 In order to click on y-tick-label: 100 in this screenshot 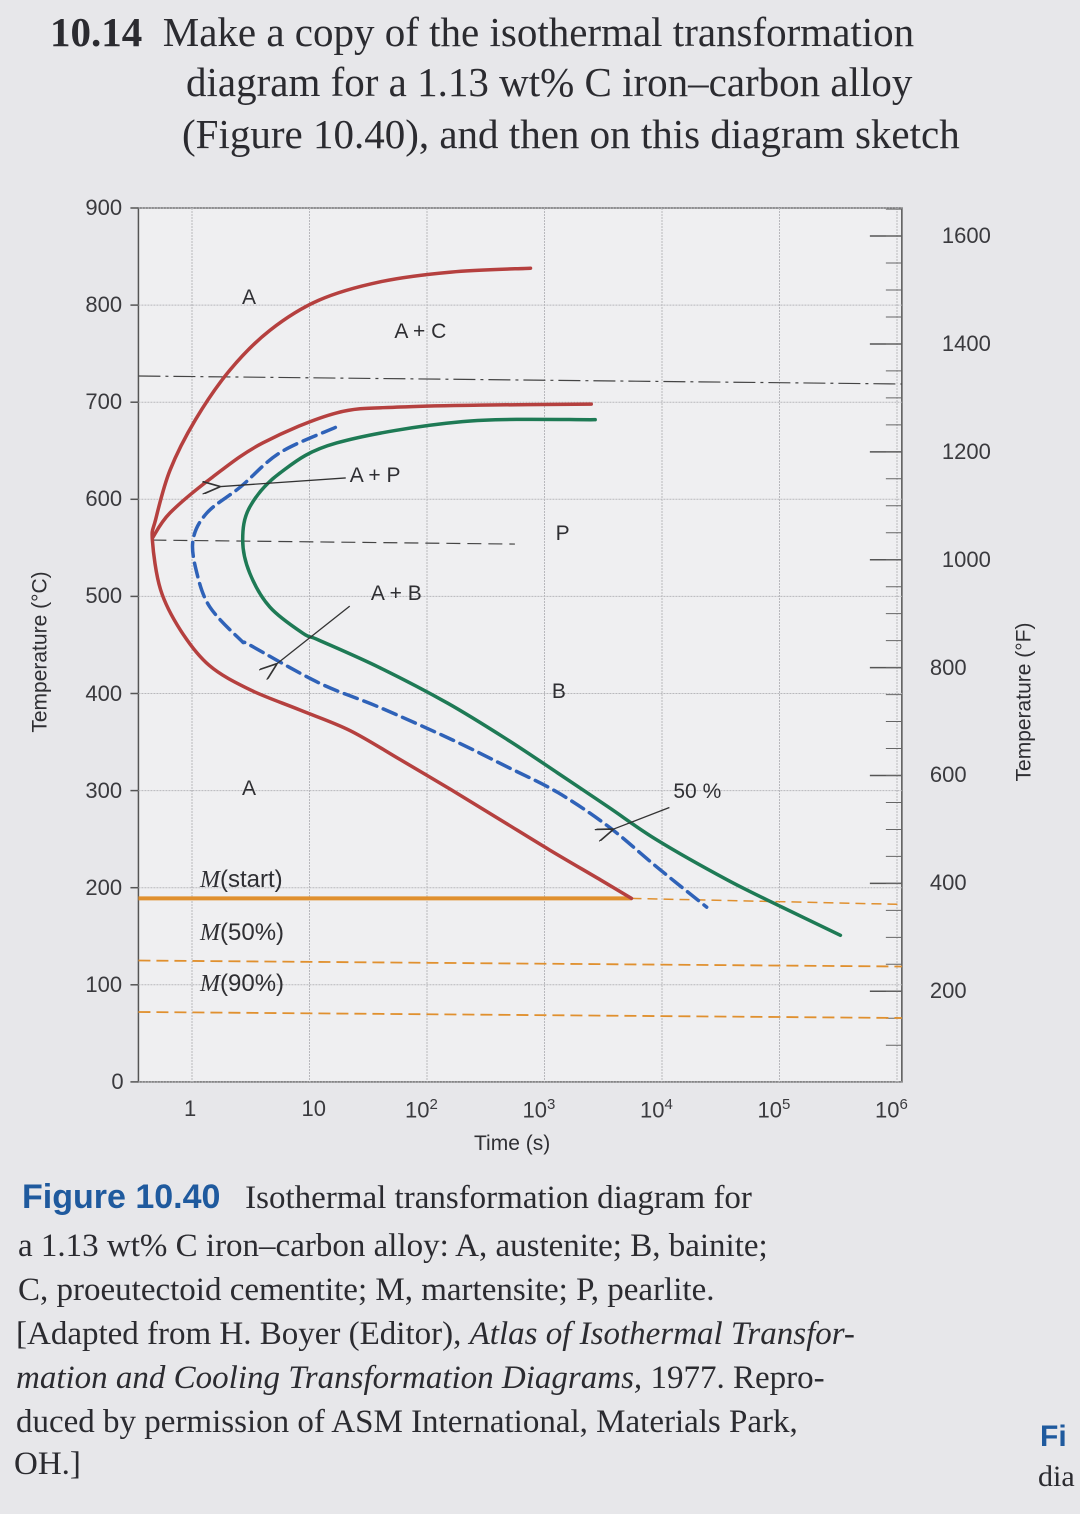, I will do `click(104, 984)`.